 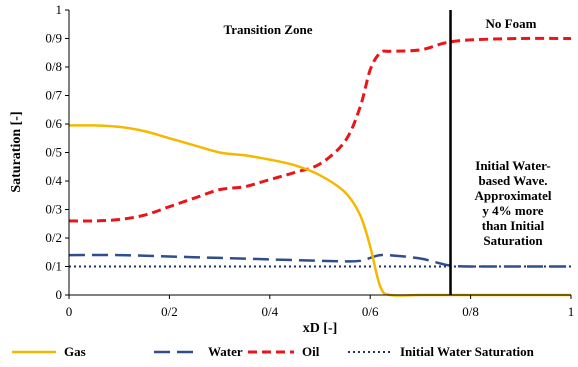 What do you see at coordinates (75, 351) in the screenshot?
I see `legend-label-gas: Gas` at bounding box center [75, 351].